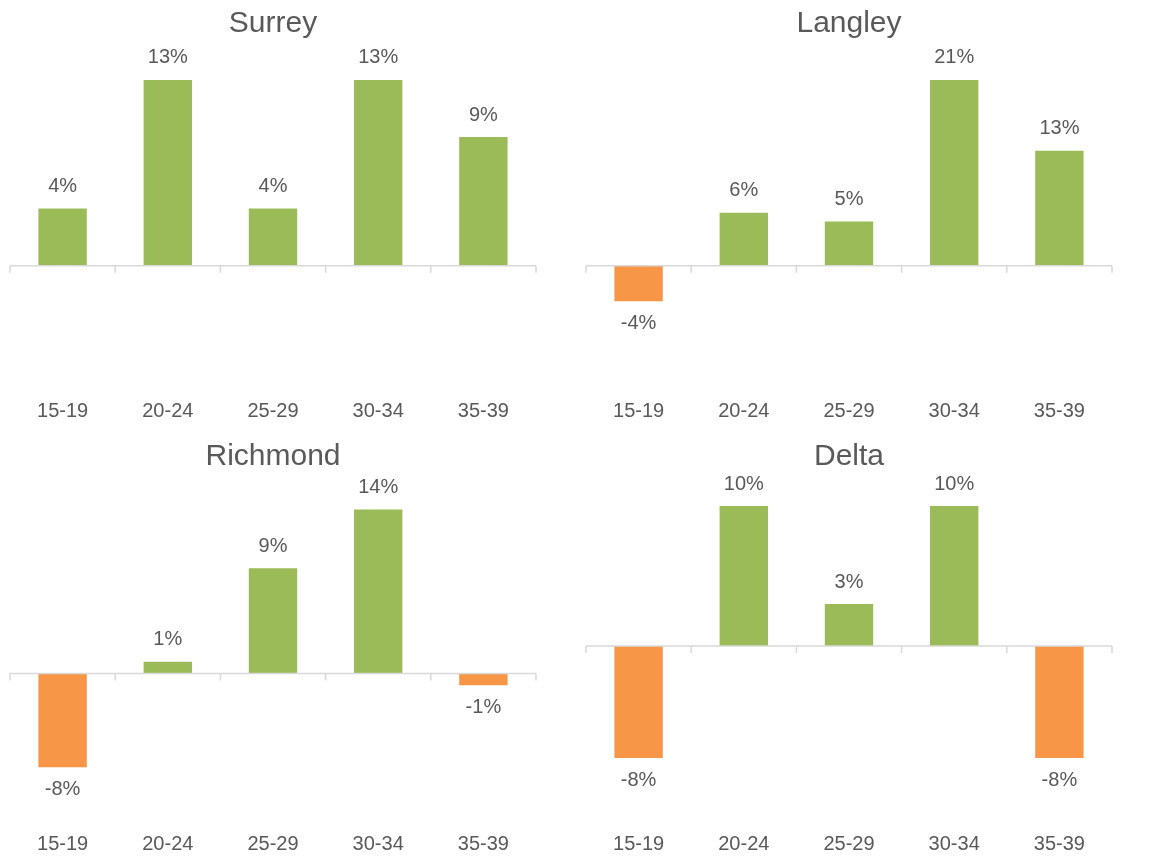  What do you see at coordinates (168, 638) in the screenshot?
I see `data-label: 1%` at bounding box center [168, 638].